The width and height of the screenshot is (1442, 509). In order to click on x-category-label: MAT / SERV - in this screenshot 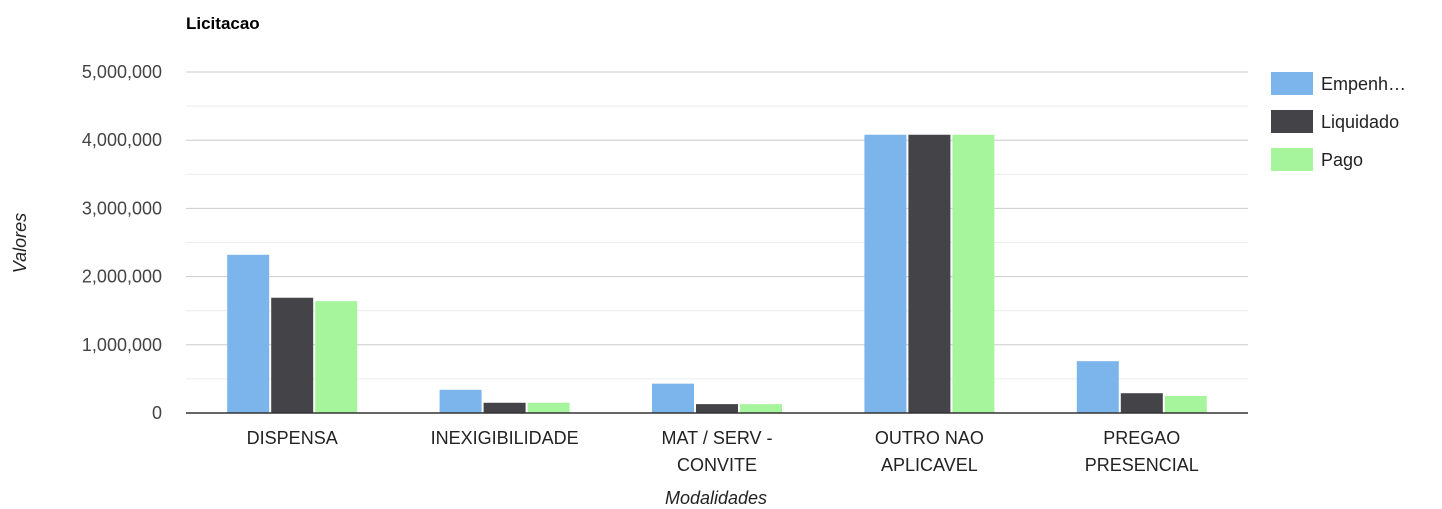, I will do `click(716, 438)`.